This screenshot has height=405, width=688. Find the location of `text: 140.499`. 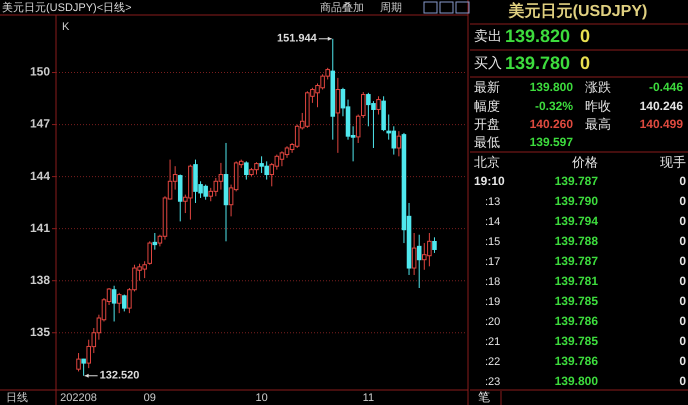

text: 140.499 is located at coordinates (662, 124).